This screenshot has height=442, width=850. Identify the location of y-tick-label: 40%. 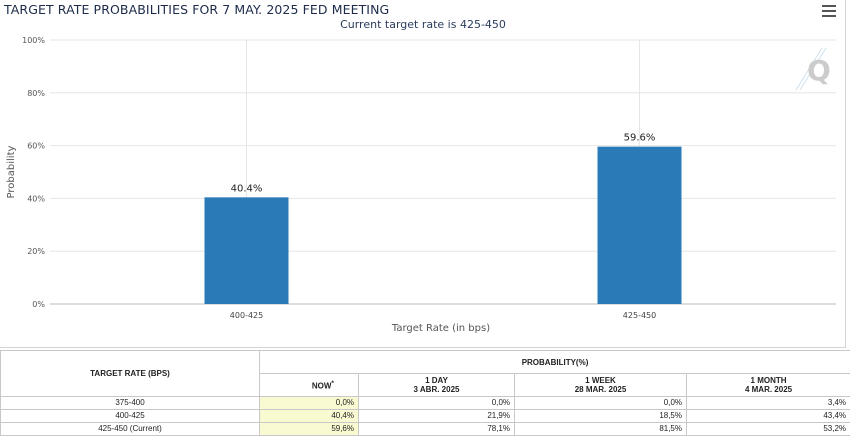
(36, 198).